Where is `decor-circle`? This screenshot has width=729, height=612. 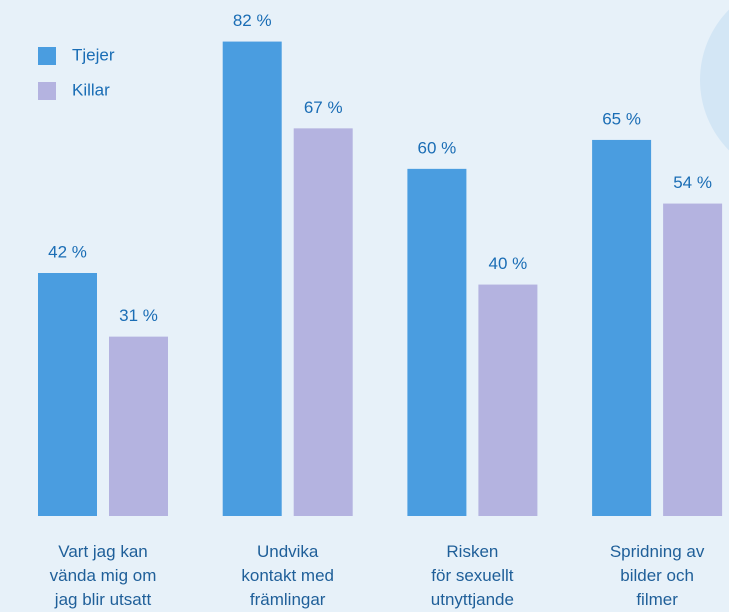 decor-circle is located at coordinates (714, 80).